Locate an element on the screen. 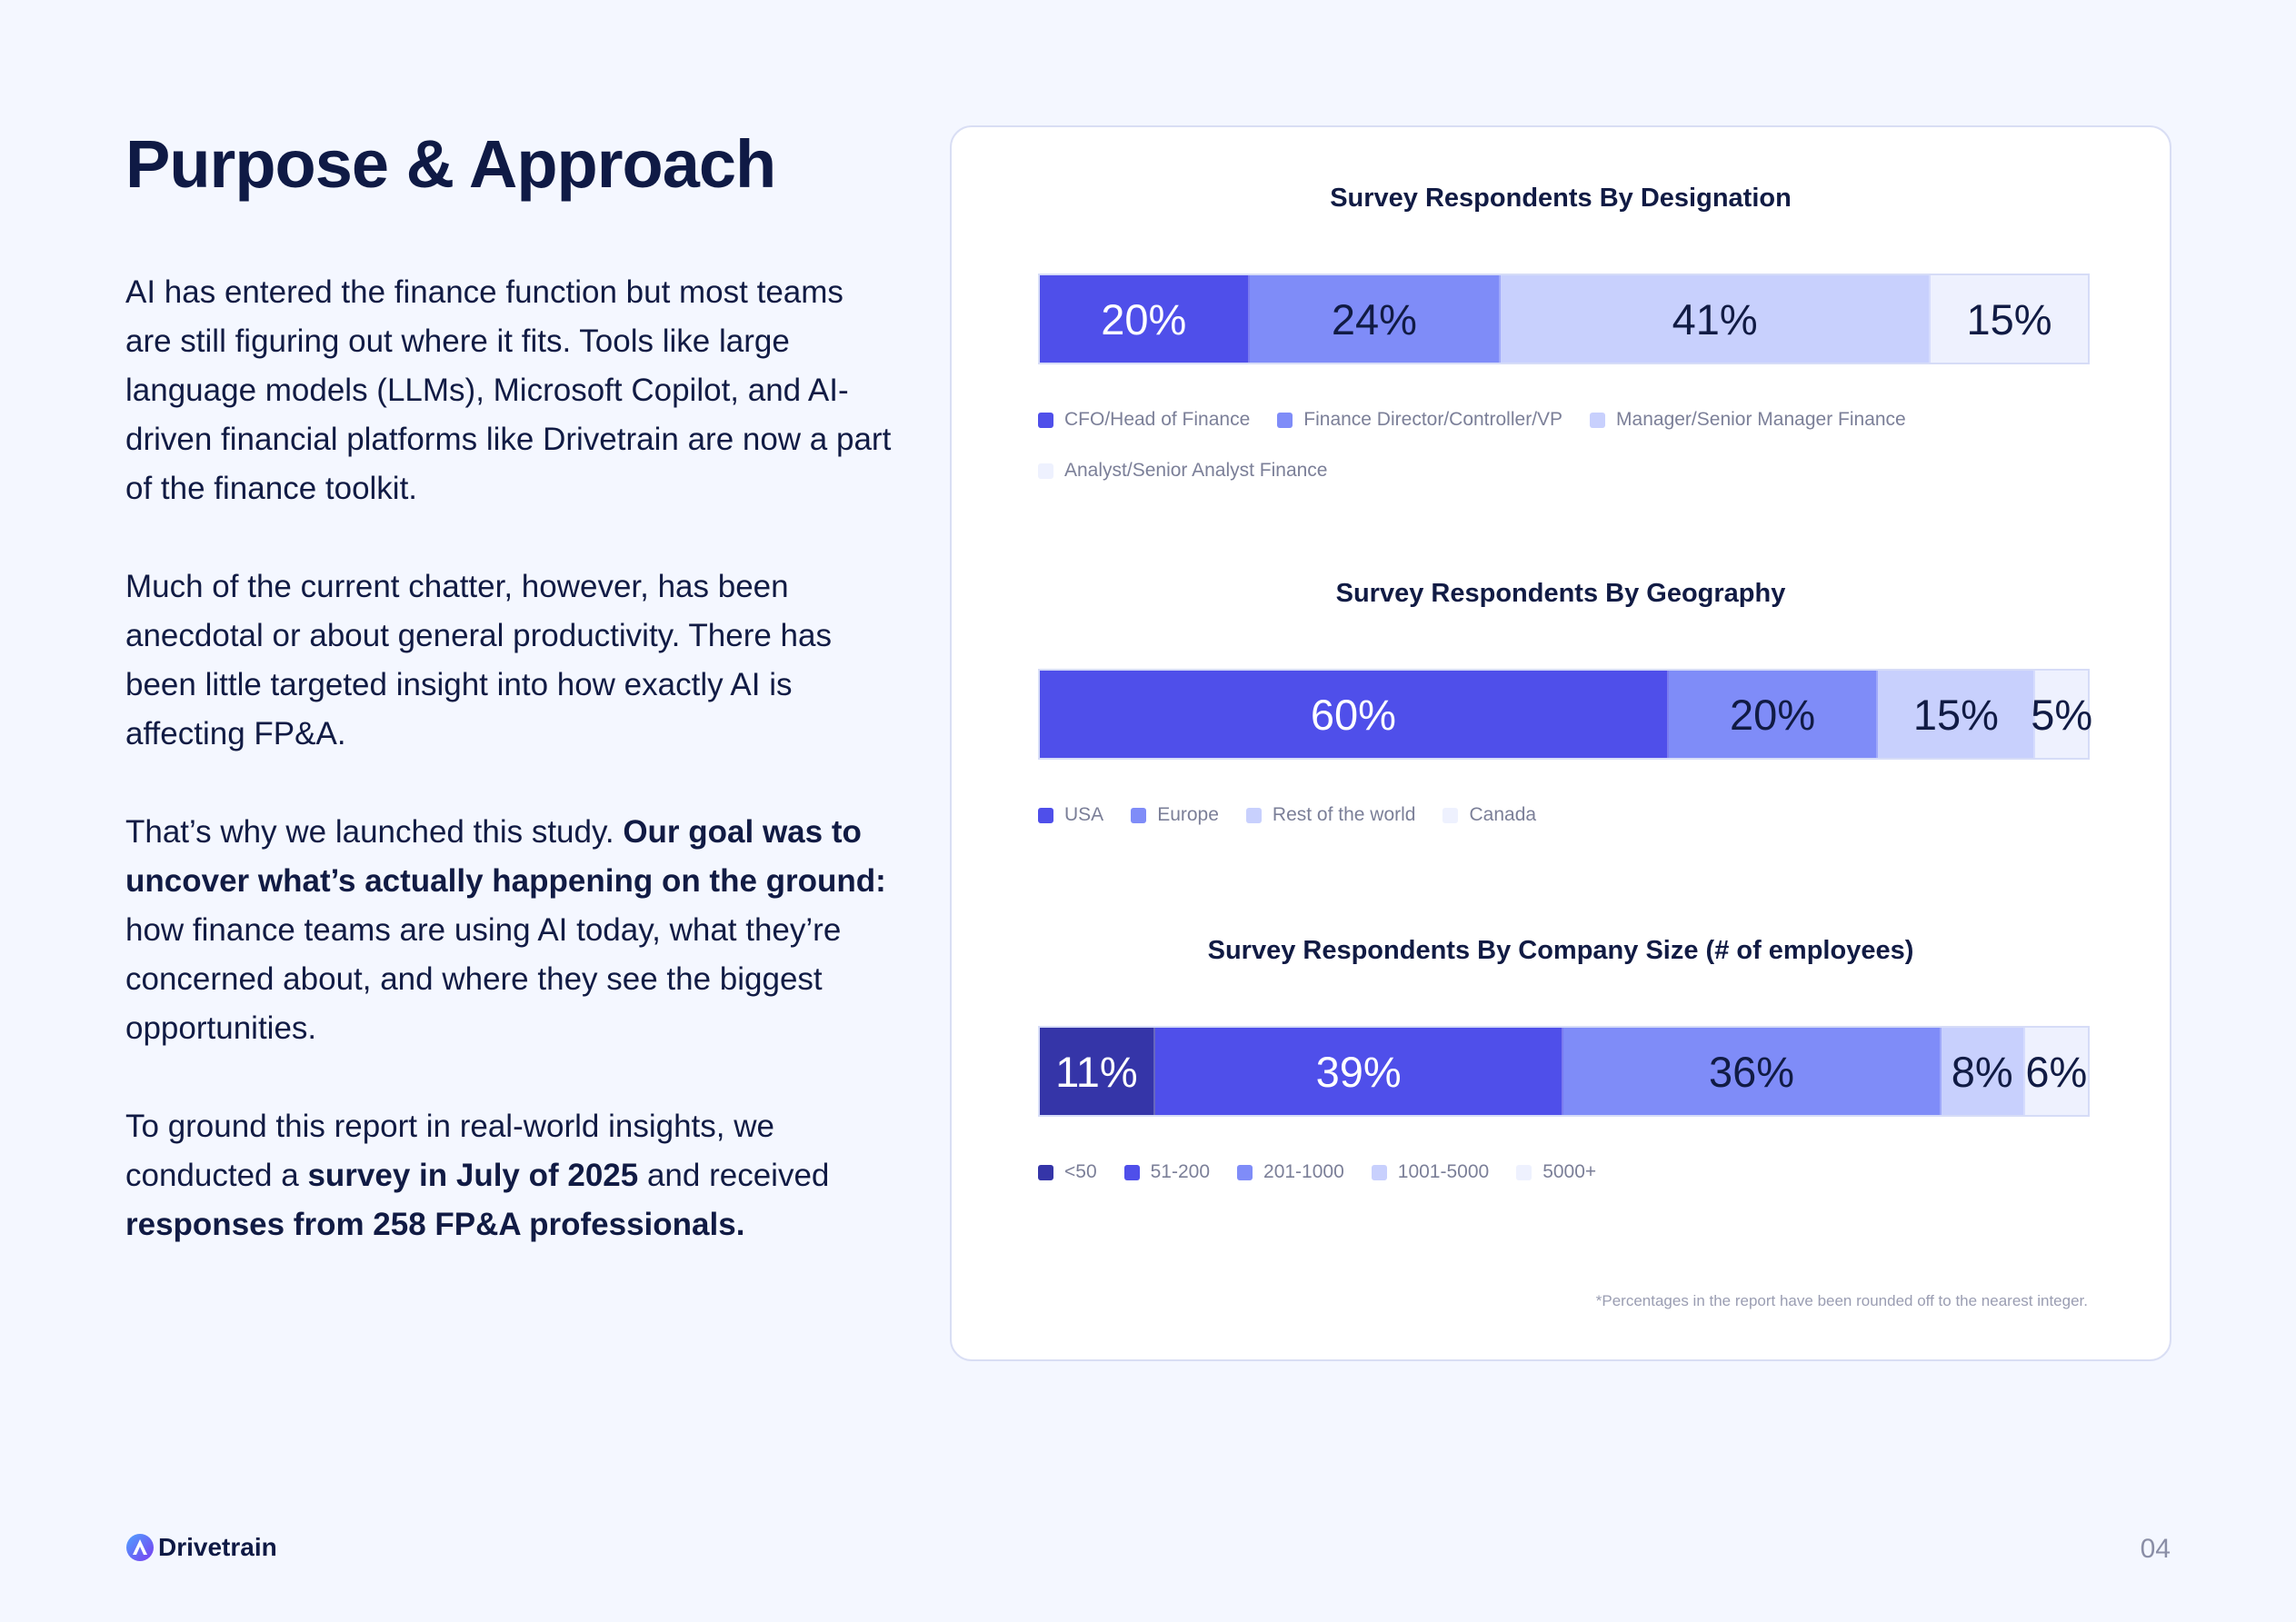 The image size is (2296, 1622). bar-segment: 5% is located at coordinates (2061, 714).